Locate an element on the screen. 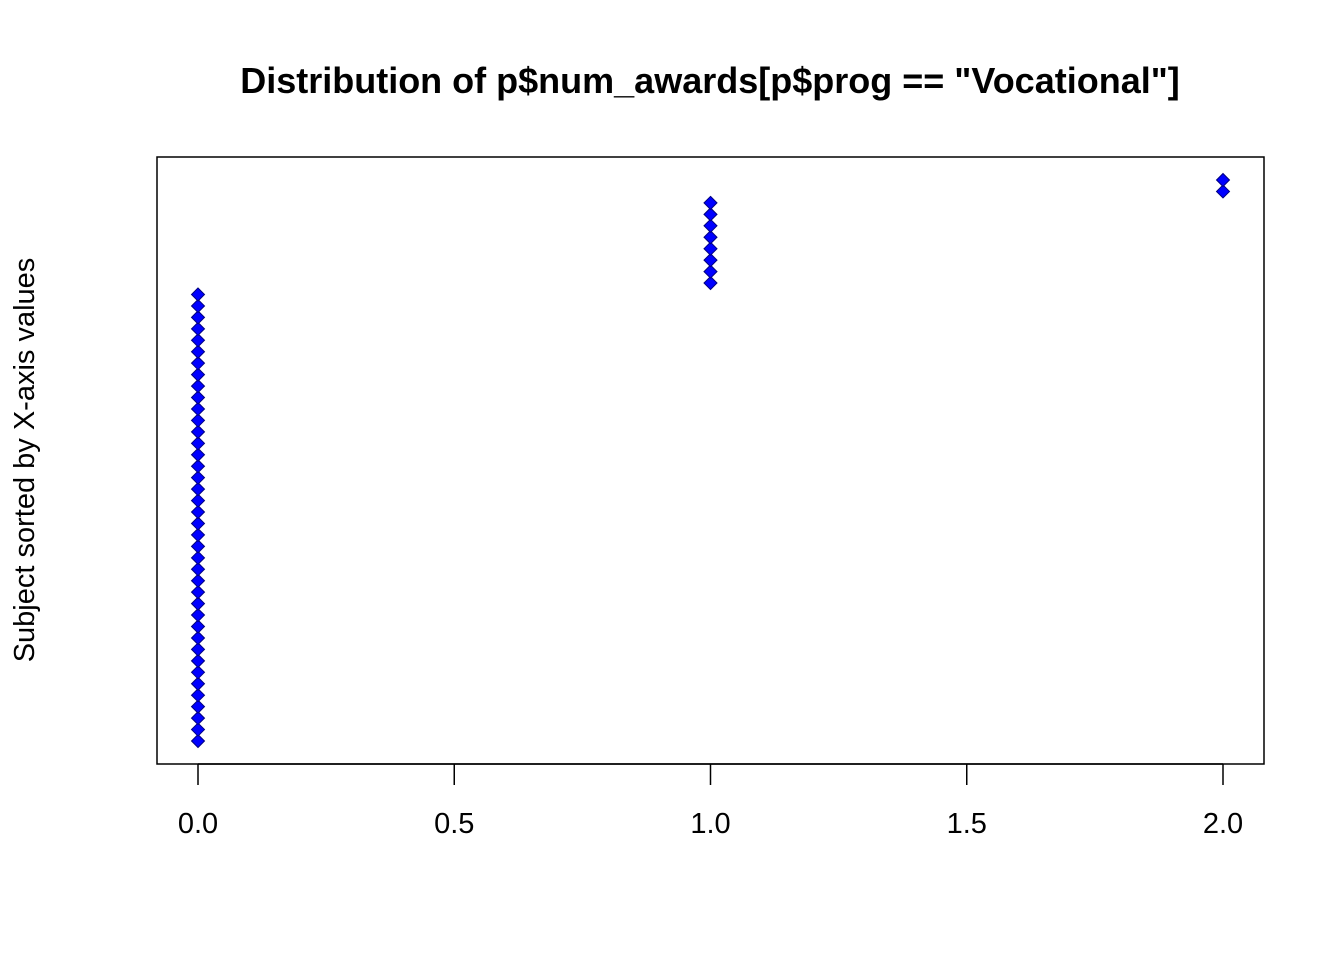  x-tick-label: 2.0 is located at coordinates (1223, 824).